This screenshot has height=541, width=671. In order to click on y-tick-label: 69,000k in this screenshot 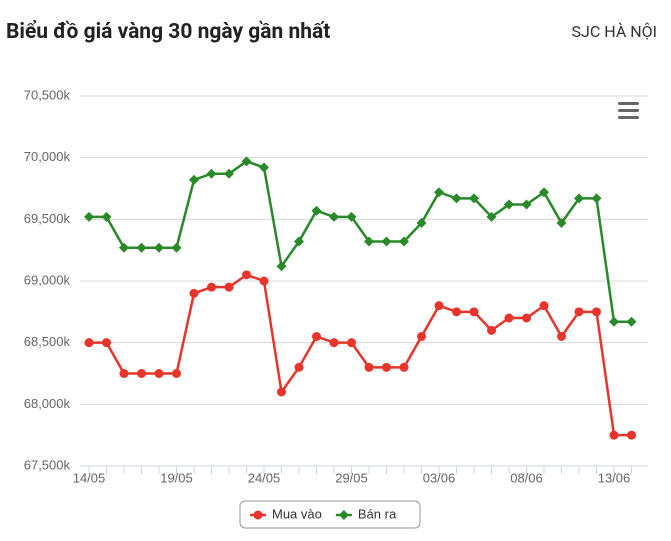, I will do `click(47, 279)`.